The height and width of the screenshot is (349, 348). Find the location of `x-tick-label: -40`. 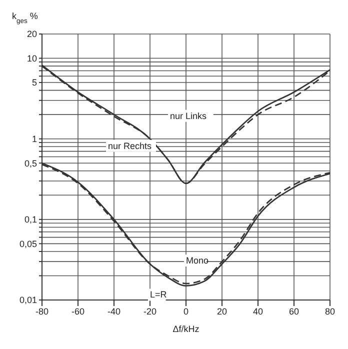

x-tick-label: -40 is located at coordinates (114, 311).